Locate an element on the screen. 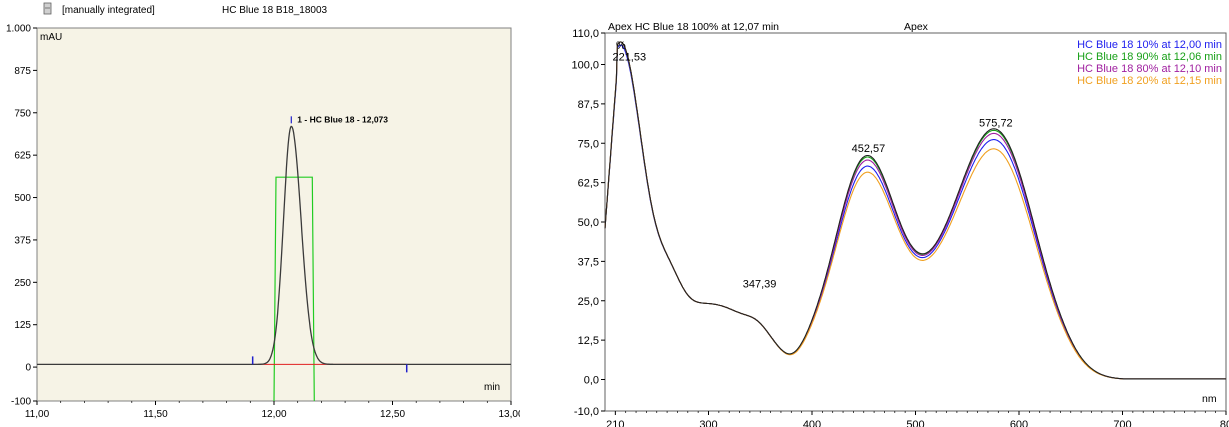 This screenshot has height=427, width=1229. spectrum-y-tick-label: 12,5 is located at coordinates (588, 341).